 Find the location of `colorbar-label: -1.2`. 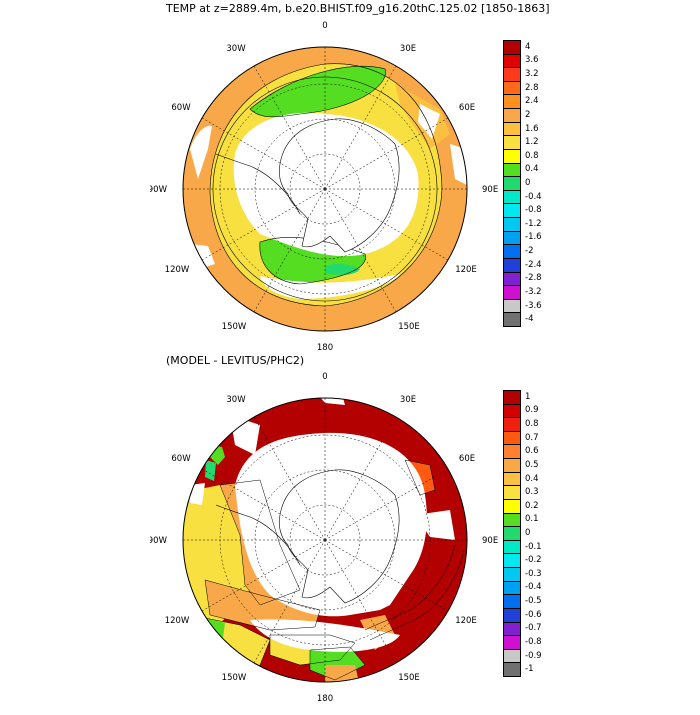

colorbar-label: -1.2 is located at coordinates (533, 223).